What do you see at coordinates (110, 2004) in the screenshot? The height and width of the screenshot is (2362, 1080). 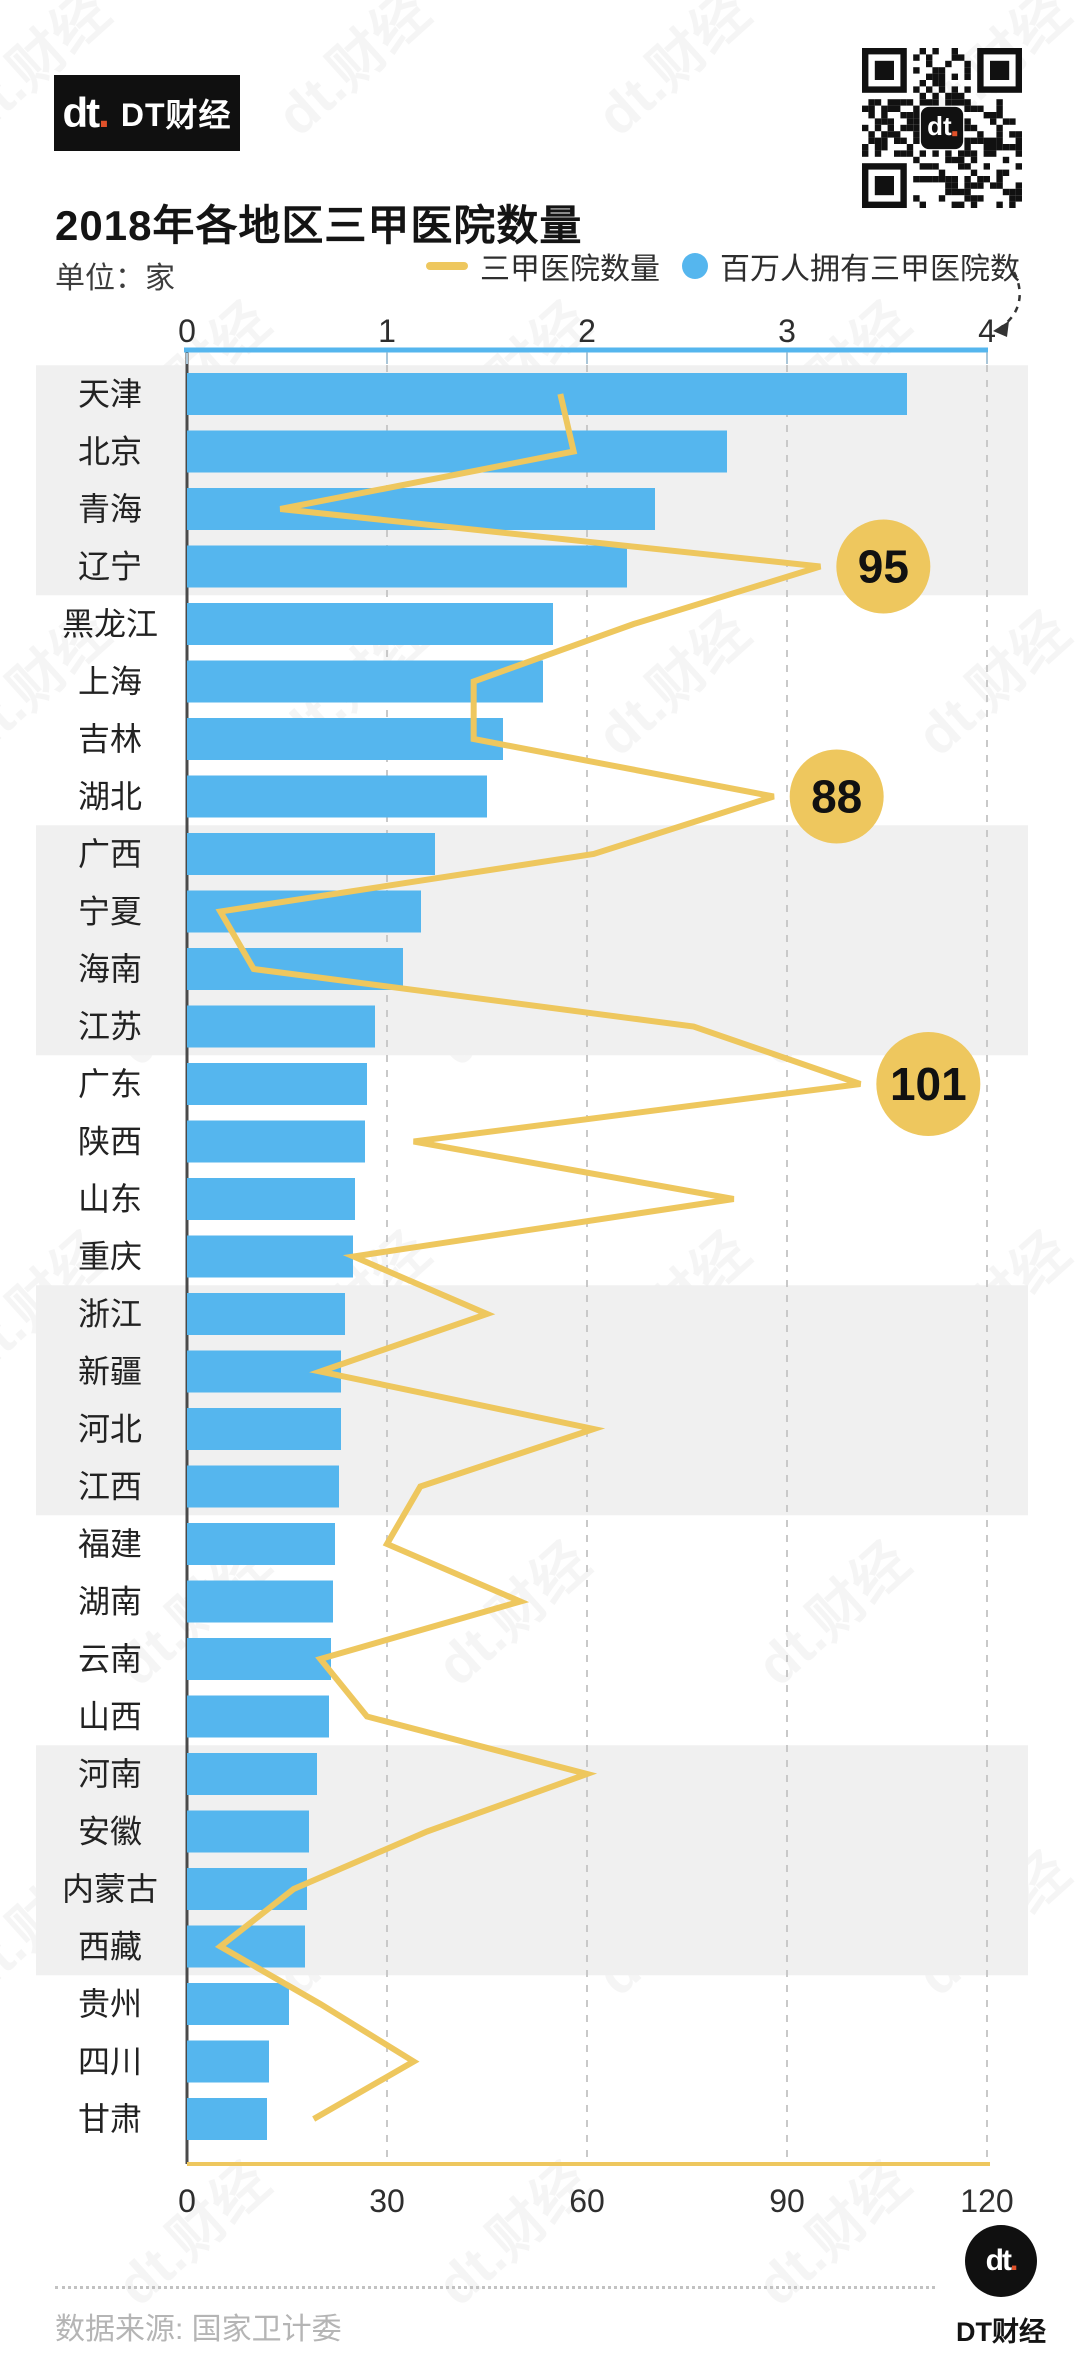 I see `row-label-贵州: 贵州` at bounding box center [110, 2004].